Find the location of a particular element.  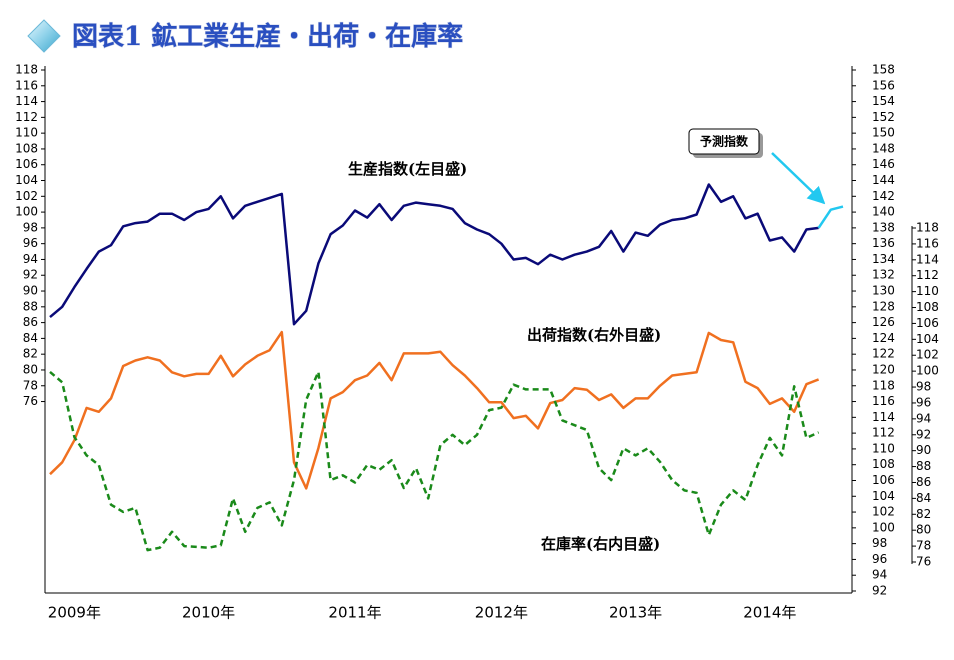

y3ticks-label: 102 is located at coordinates (927, 355).